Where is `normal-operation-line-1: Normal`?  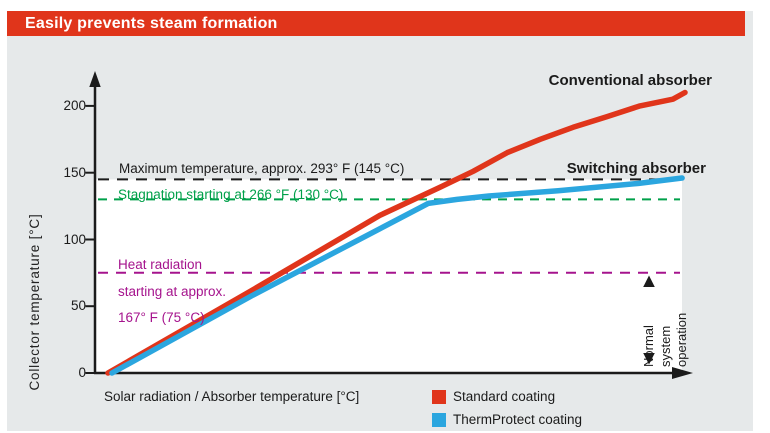
normal-operation-line-1: Normal is located at coordinates (648, 346).